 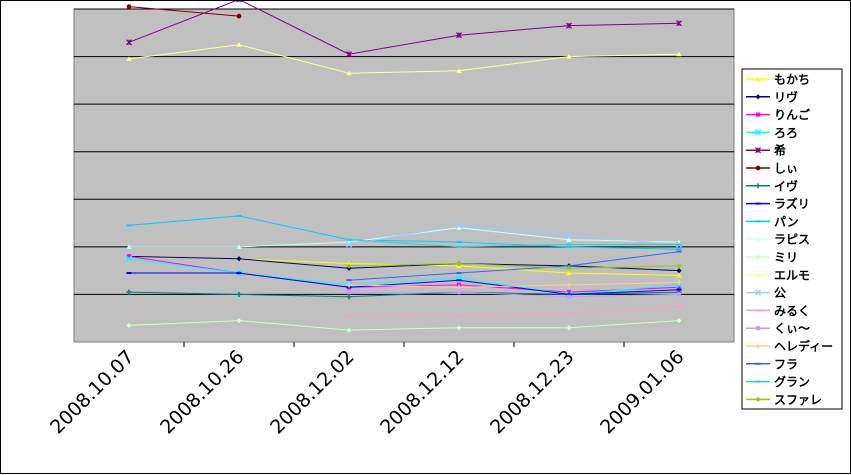 I want to click on legend-item: ろろ, so click(x=772, y=133).